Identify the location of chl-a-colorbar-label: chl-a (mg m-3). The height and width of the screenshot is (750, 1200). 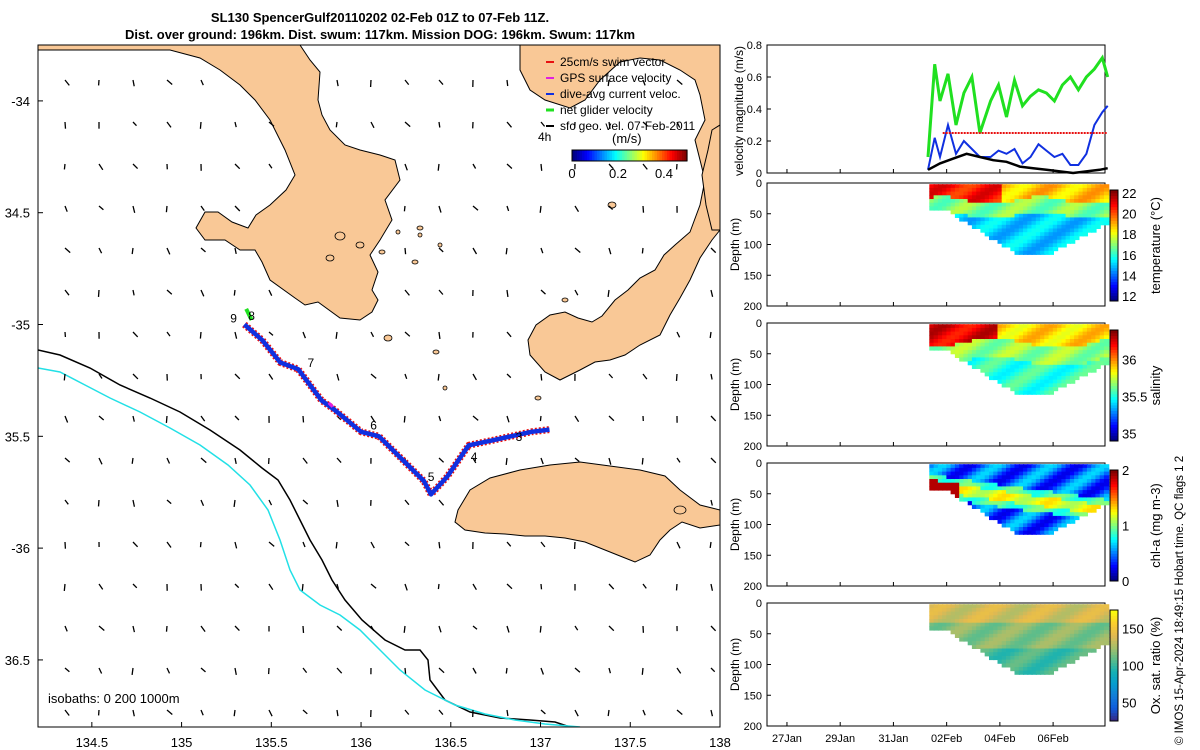
(1155, 525).